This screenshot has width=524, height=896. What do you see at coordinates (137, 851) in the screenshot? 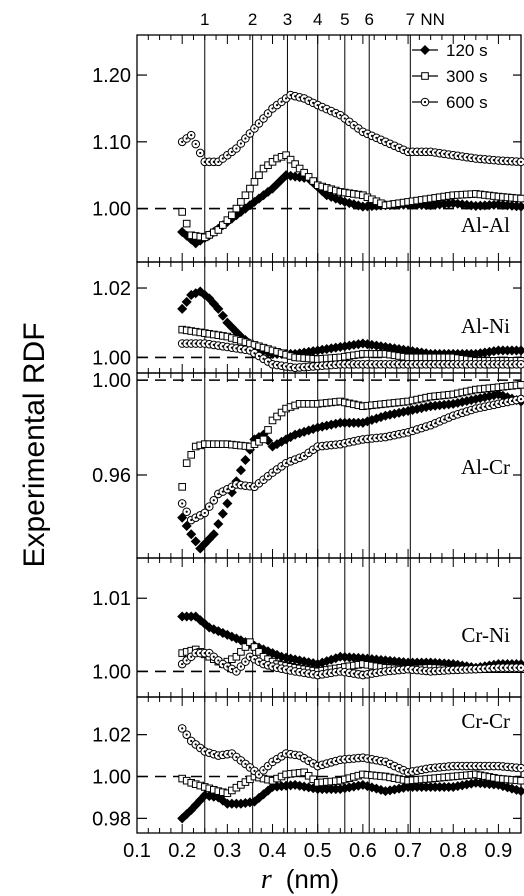
I see `x-tick-label-0: 0.1` at bounding box center [137, 851].